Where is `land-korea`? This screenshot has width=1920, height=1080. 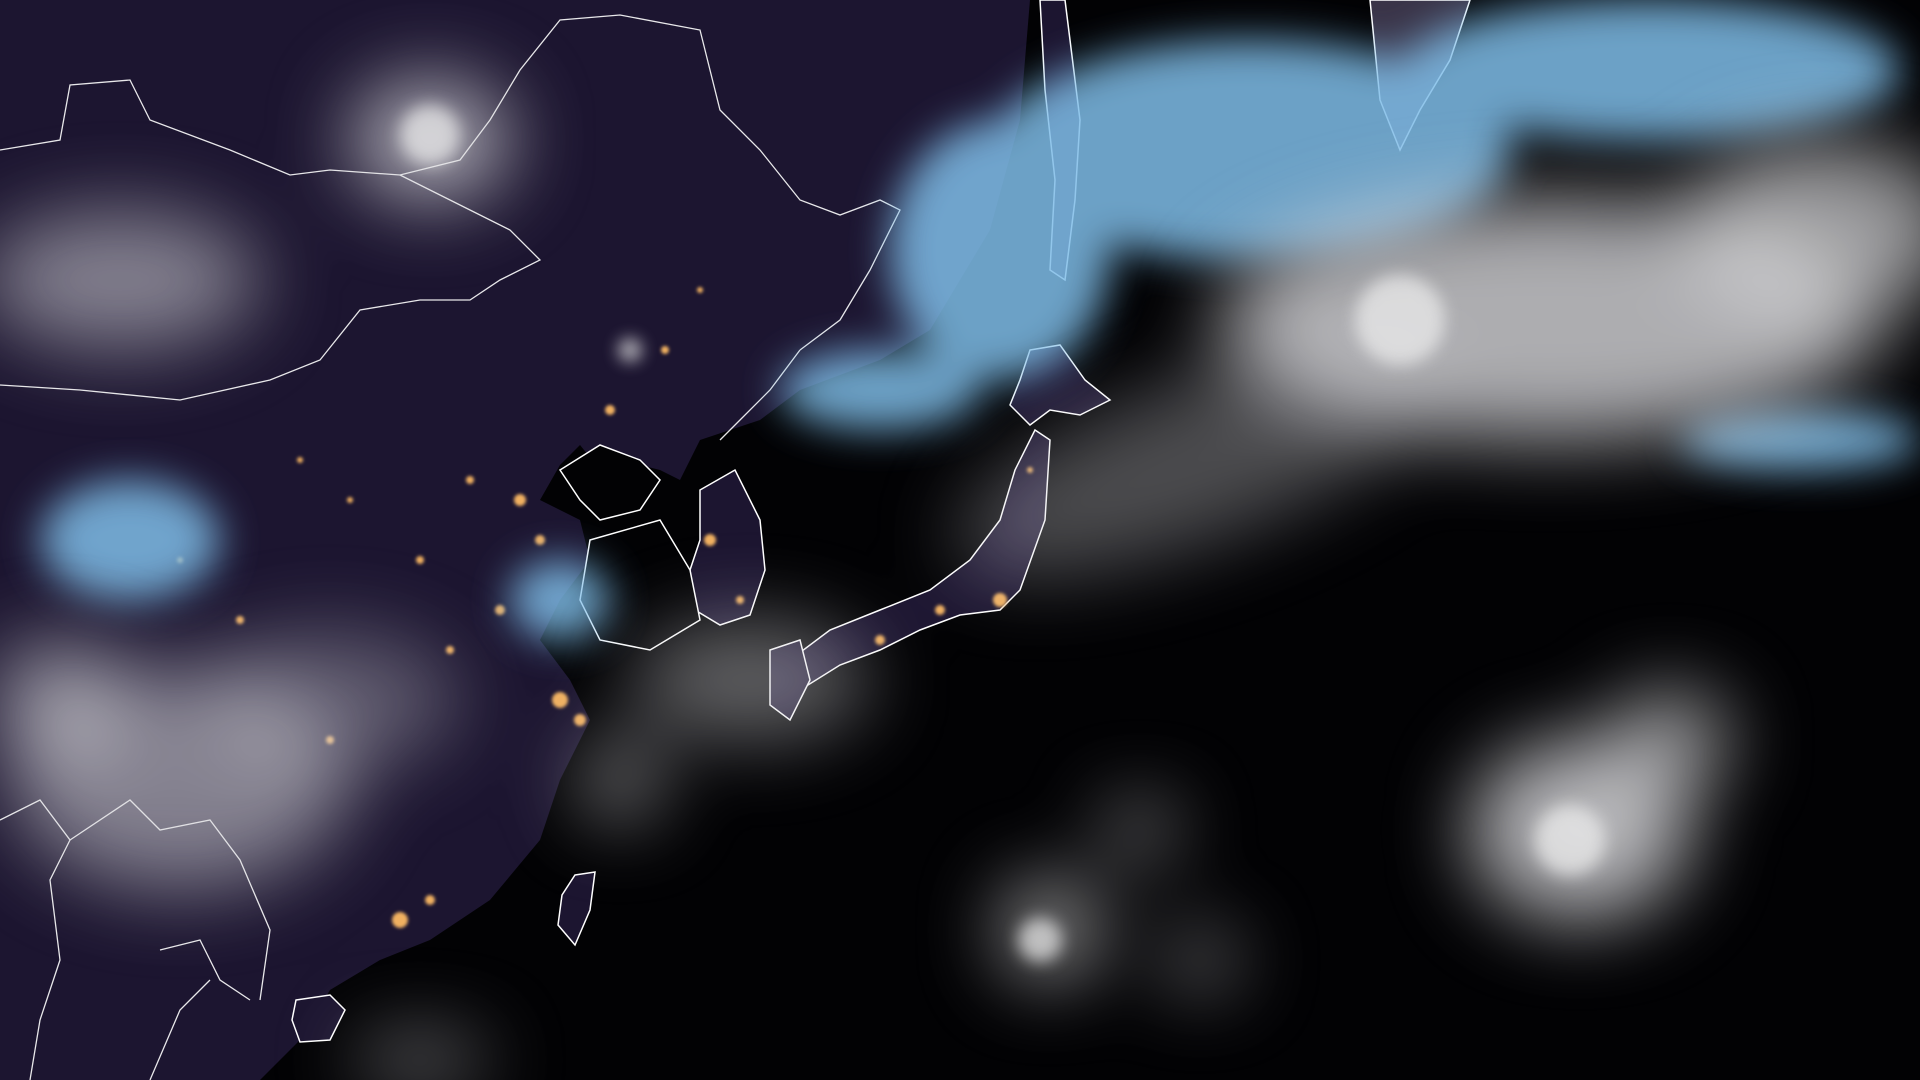
land-korea is located at coordinates (727, 547).